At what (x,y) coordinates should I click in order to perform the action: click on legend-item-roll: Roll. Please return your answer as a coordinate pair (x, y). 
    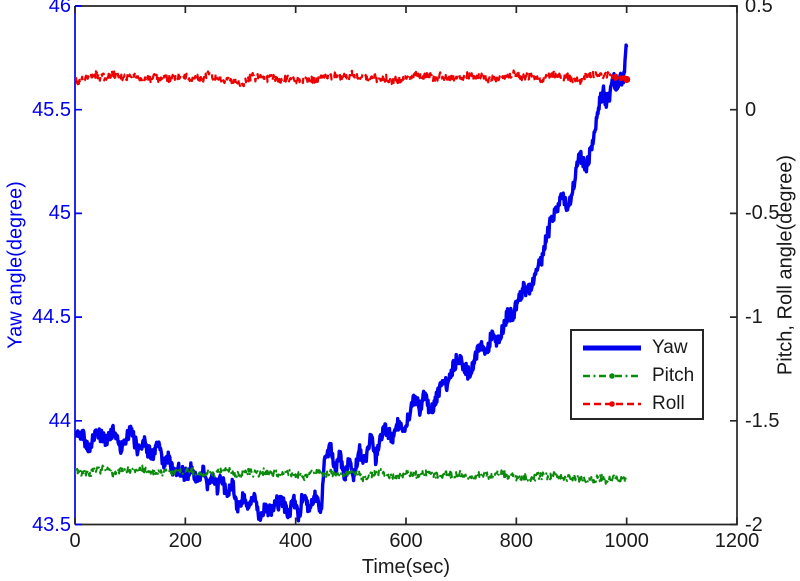
    Looking at the image, I should click on (637, 404).